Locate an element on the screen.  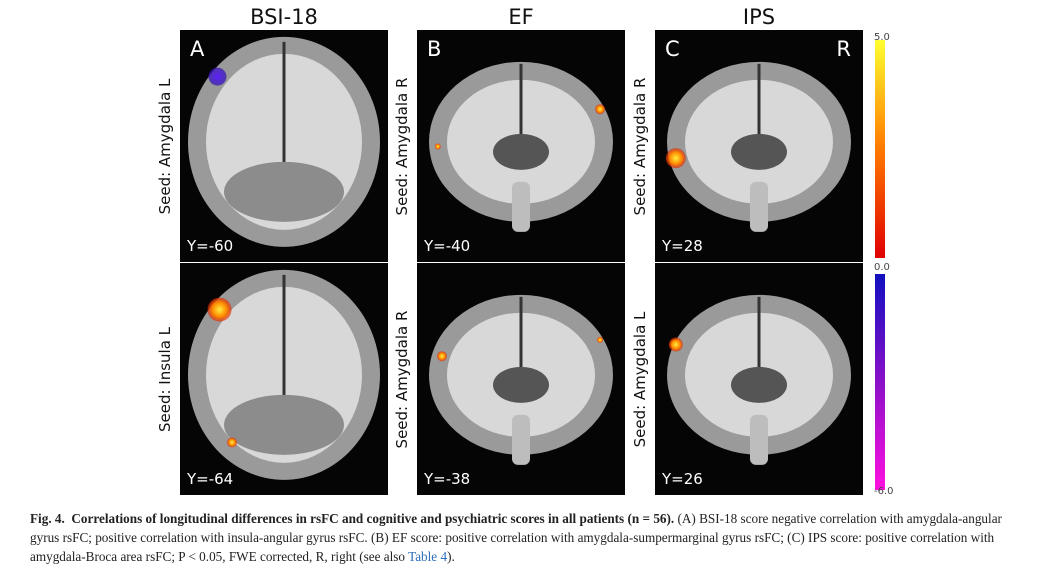
column-title: BSI-18 is located at coordinates (284, 17).